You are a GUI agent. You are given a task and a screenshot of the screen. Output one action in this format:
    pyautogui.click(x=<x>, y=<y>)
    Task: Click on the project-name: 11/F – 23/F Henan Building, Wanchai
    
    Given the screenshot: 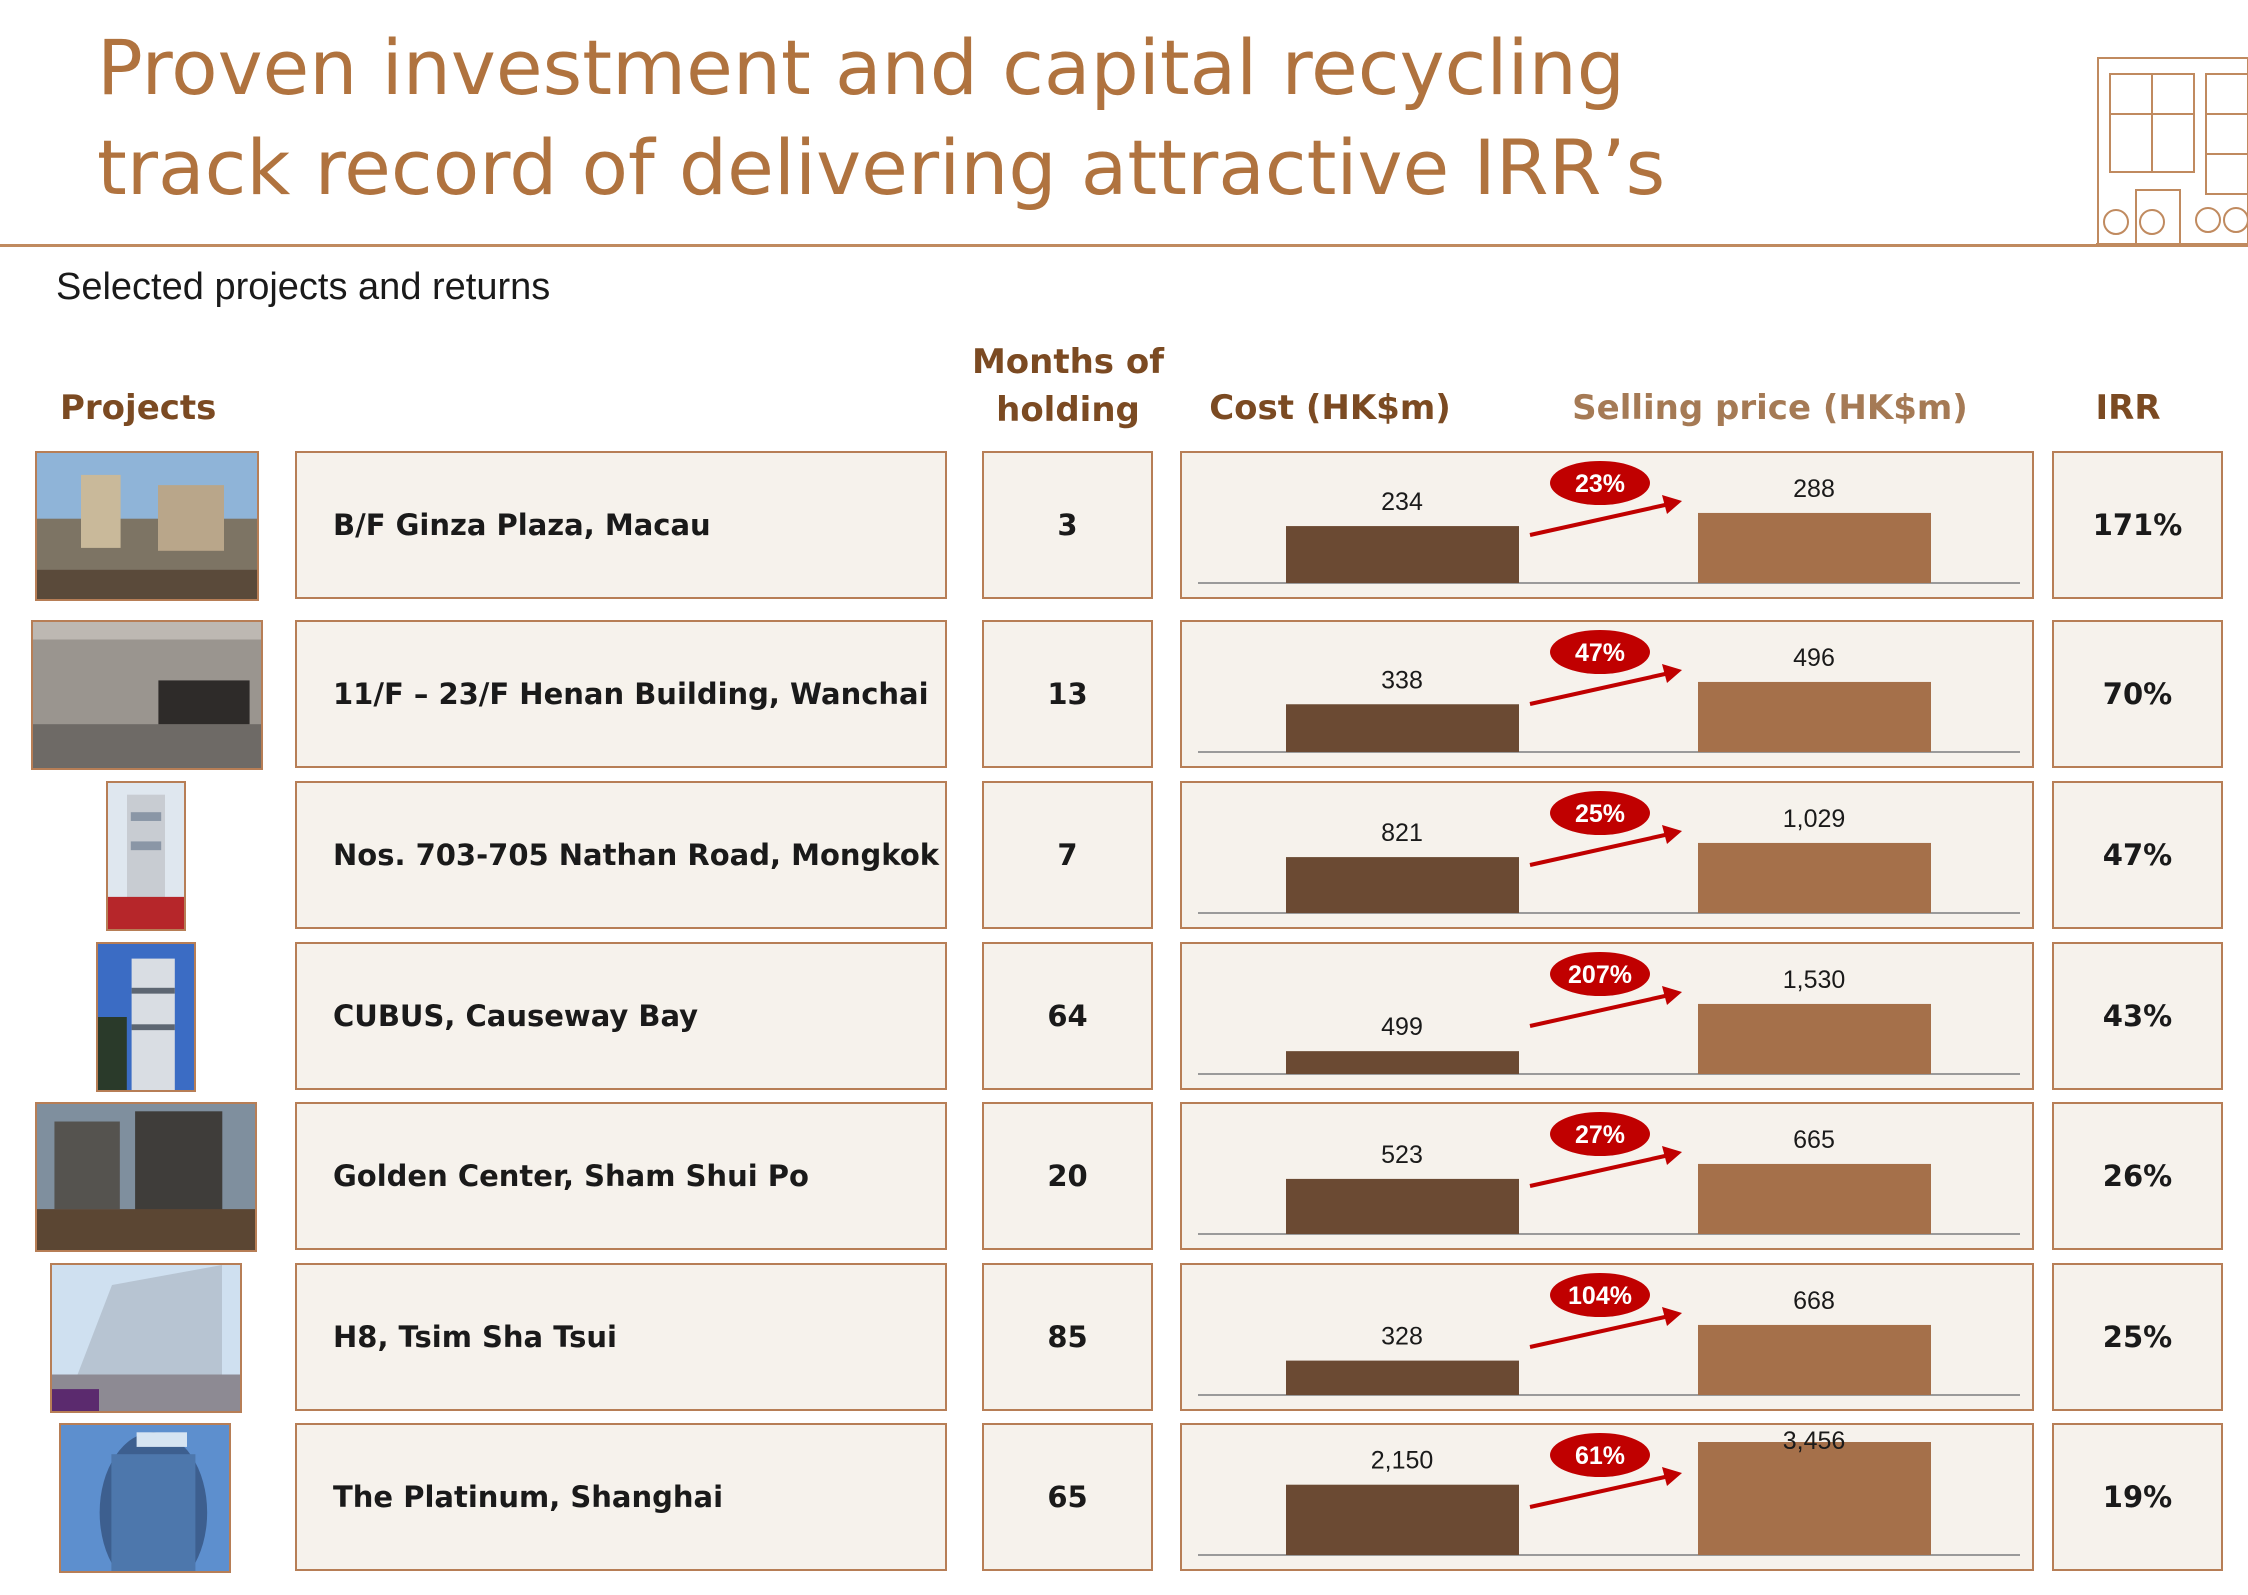 What is the action you would take?
    pyautogui.click(x=621, y=694)
    